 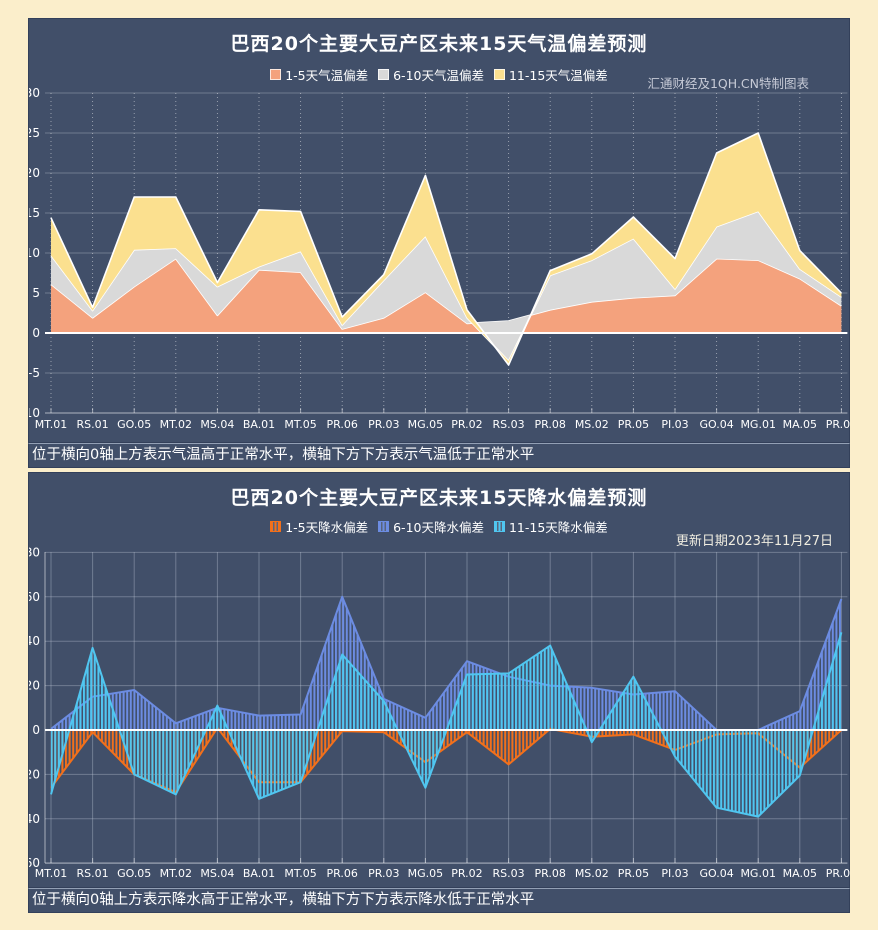 What do you see at coordinates (34, 863) in the screenshot?
I see `y-axis-label: -60` at bounding box center [34, 863].